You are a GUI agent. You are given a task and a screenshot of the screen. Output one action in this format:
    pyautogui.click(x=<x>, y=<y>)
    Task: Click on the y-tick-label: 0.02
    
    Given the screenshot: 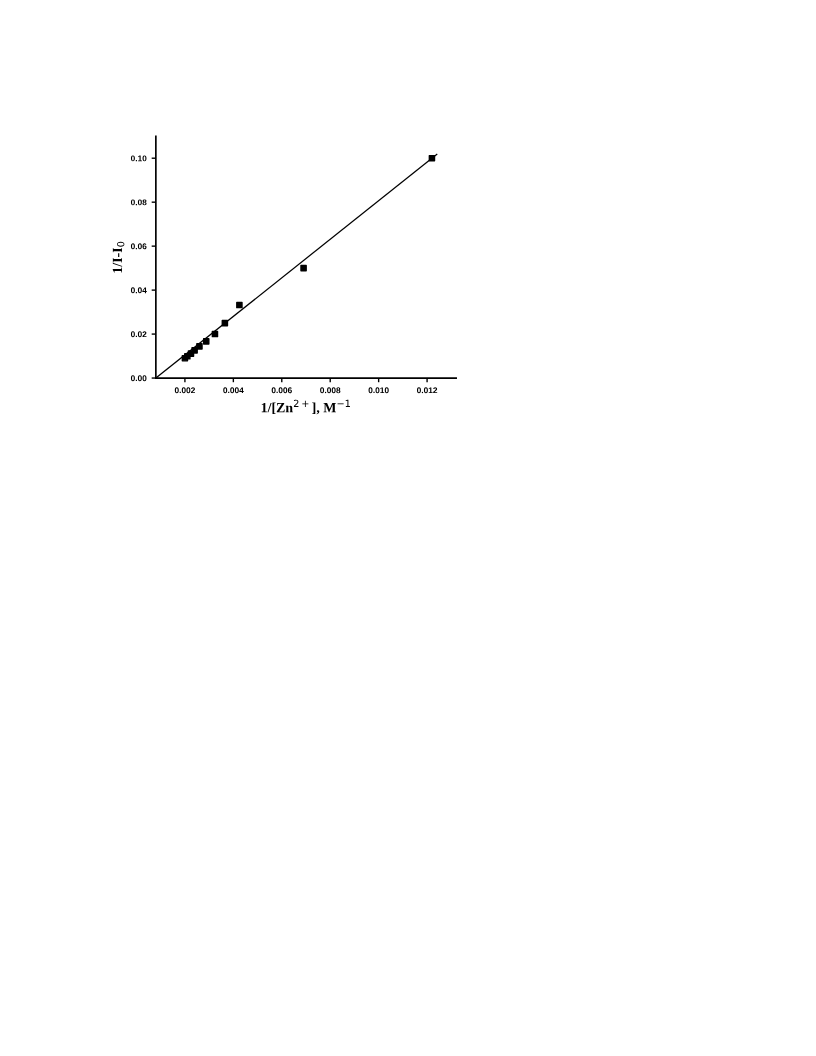 What is the action you would take?
    pyautogui.click(x=138, y=334)
    